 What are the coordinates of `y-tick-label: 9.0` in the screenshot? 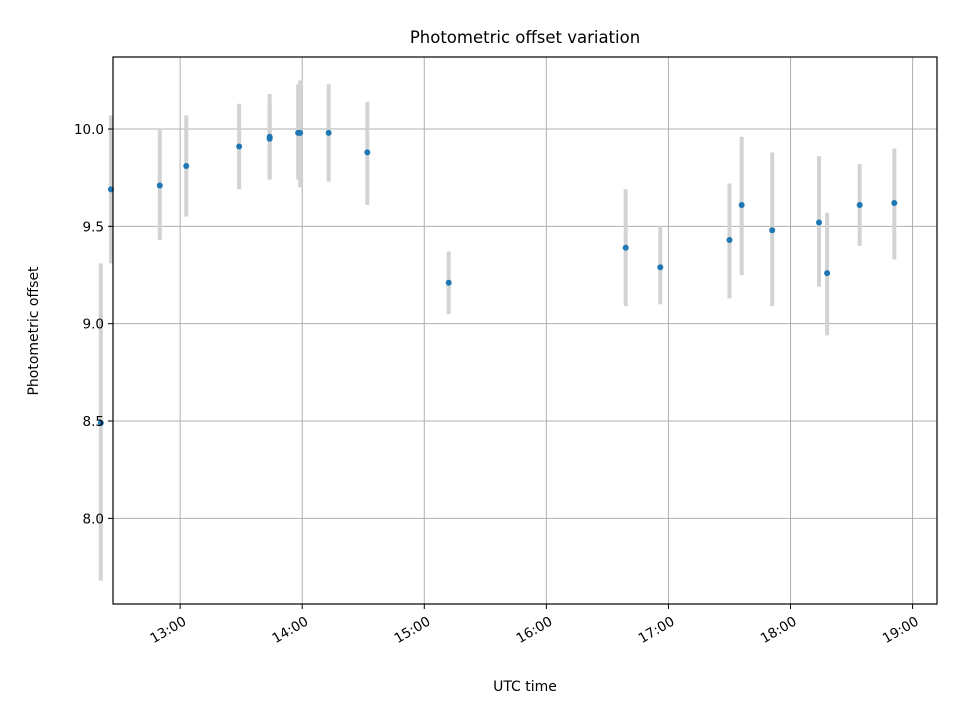 It's located at (93, 325).